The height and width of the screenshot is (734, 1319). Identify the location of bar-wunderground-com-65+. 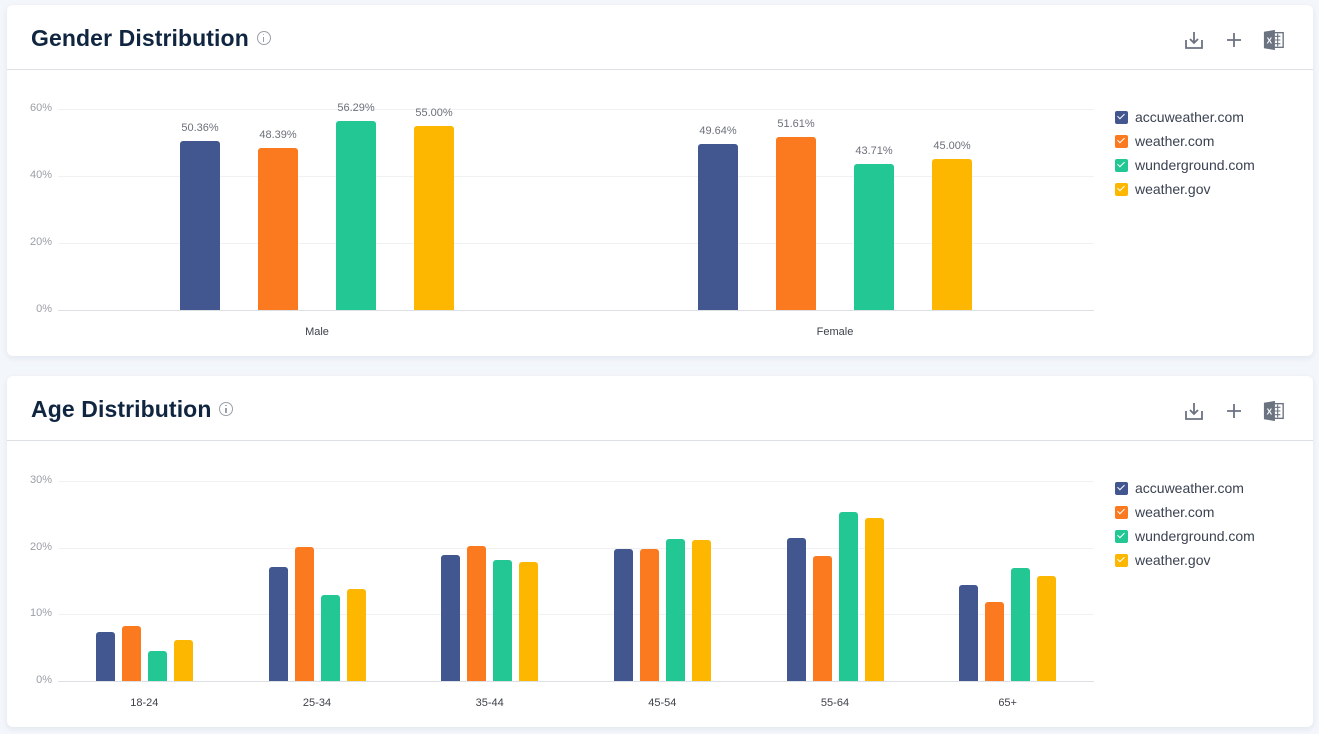
(1021, 624).